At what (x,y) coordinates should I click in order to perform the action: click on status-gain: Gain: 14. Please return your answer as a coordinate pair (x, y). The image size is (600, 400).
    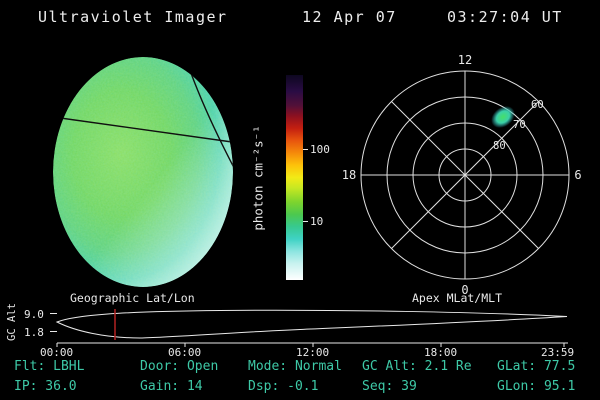
    Looking at the image, I should click on (171, 386).